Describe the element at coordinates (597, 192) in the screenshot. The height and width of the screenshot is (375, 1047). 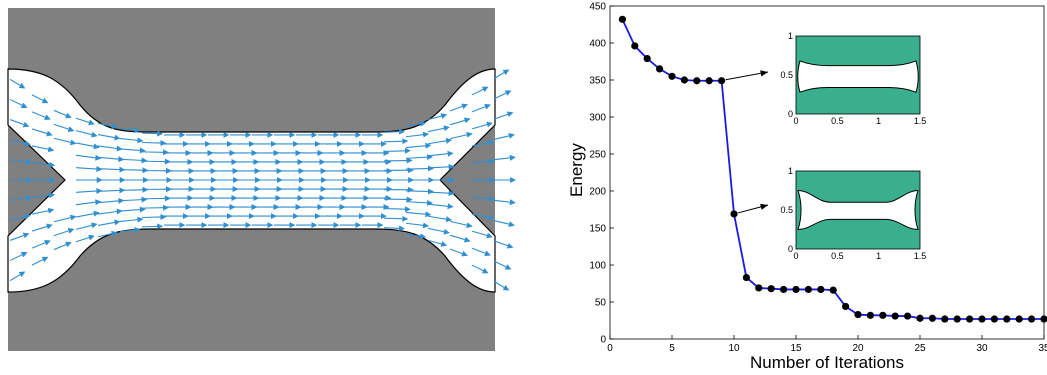
I see `y-tick-label: 200` at that location.